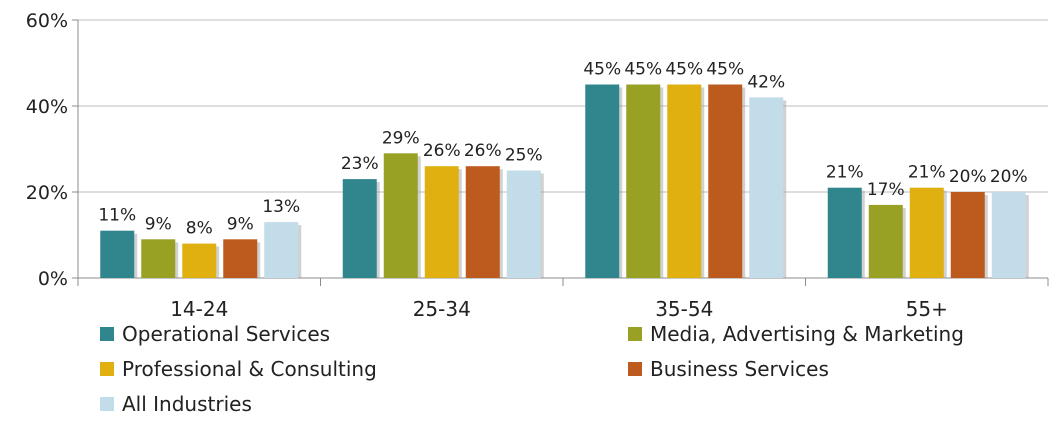 The height and width of the screenshot is (426, 1060). I want to click on data-label: 29%, so click(401, 138).